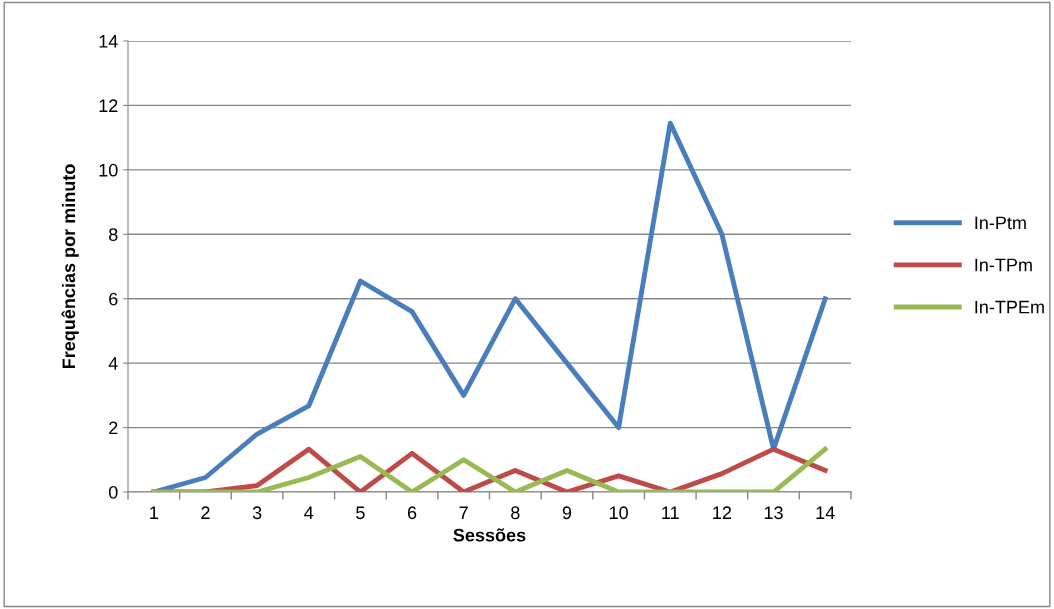 The width and height of the screenshot is (1054, 609). What do you see at coordinates (670, 512) in the screenshot?
I see `x-tick-label: 11` at bounding box center [670, 512].